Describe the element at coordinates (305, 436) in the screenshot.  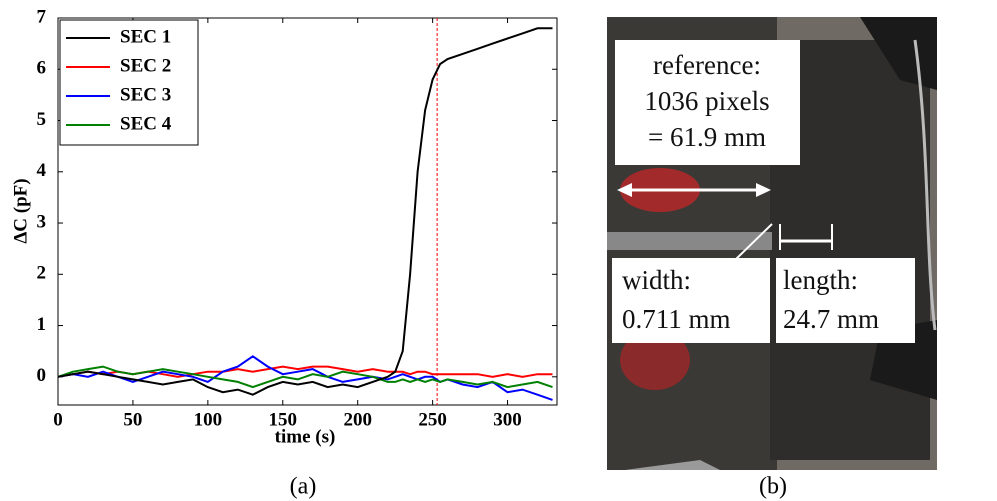
I see `x-axis-label: time (s)` at that location.